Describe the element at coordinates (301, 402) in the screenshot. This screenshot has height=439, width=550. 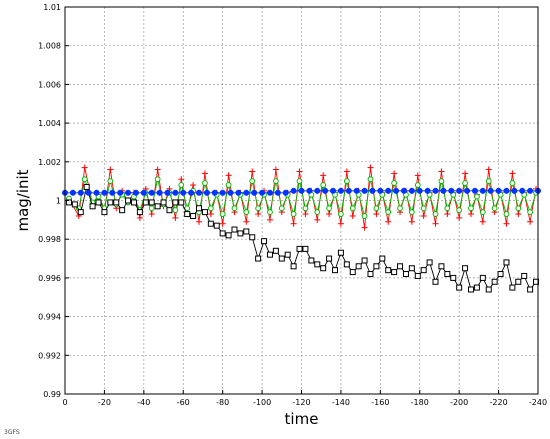
I see `x-tick-label: -120` at that location.